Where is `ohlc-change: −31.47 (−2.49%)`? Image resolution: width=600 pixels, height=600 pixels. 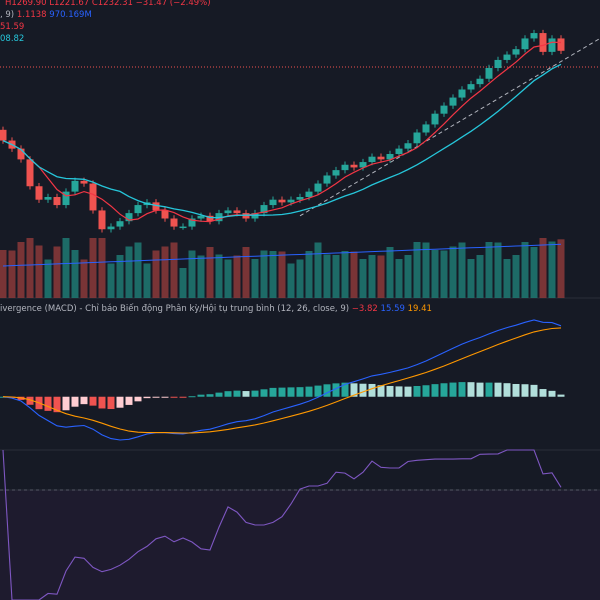 ohlc-change: −31.47 (−2.49%) is located at coordinates (173, 4).